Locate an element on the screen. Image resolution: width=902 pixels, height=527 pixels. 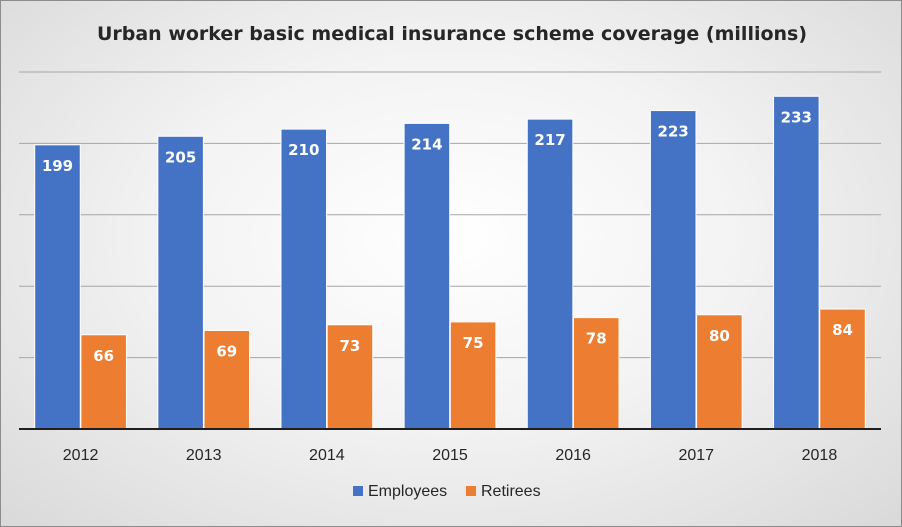
x-tick-label-2017: 2017 is located at coordinates (696, 455).